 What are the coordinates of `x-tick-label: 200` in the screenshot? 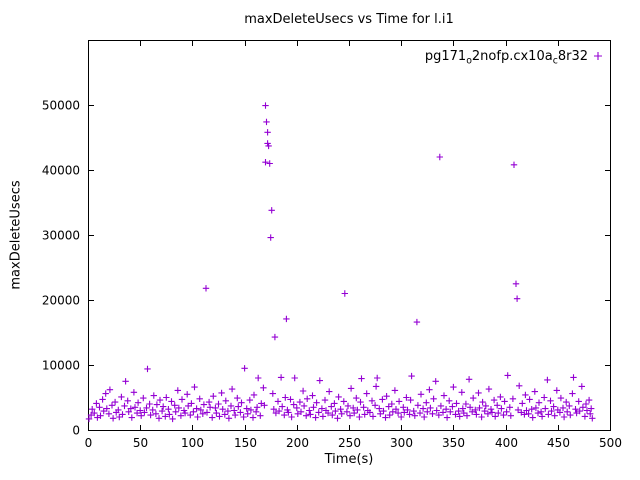 It's located at (297, 443).